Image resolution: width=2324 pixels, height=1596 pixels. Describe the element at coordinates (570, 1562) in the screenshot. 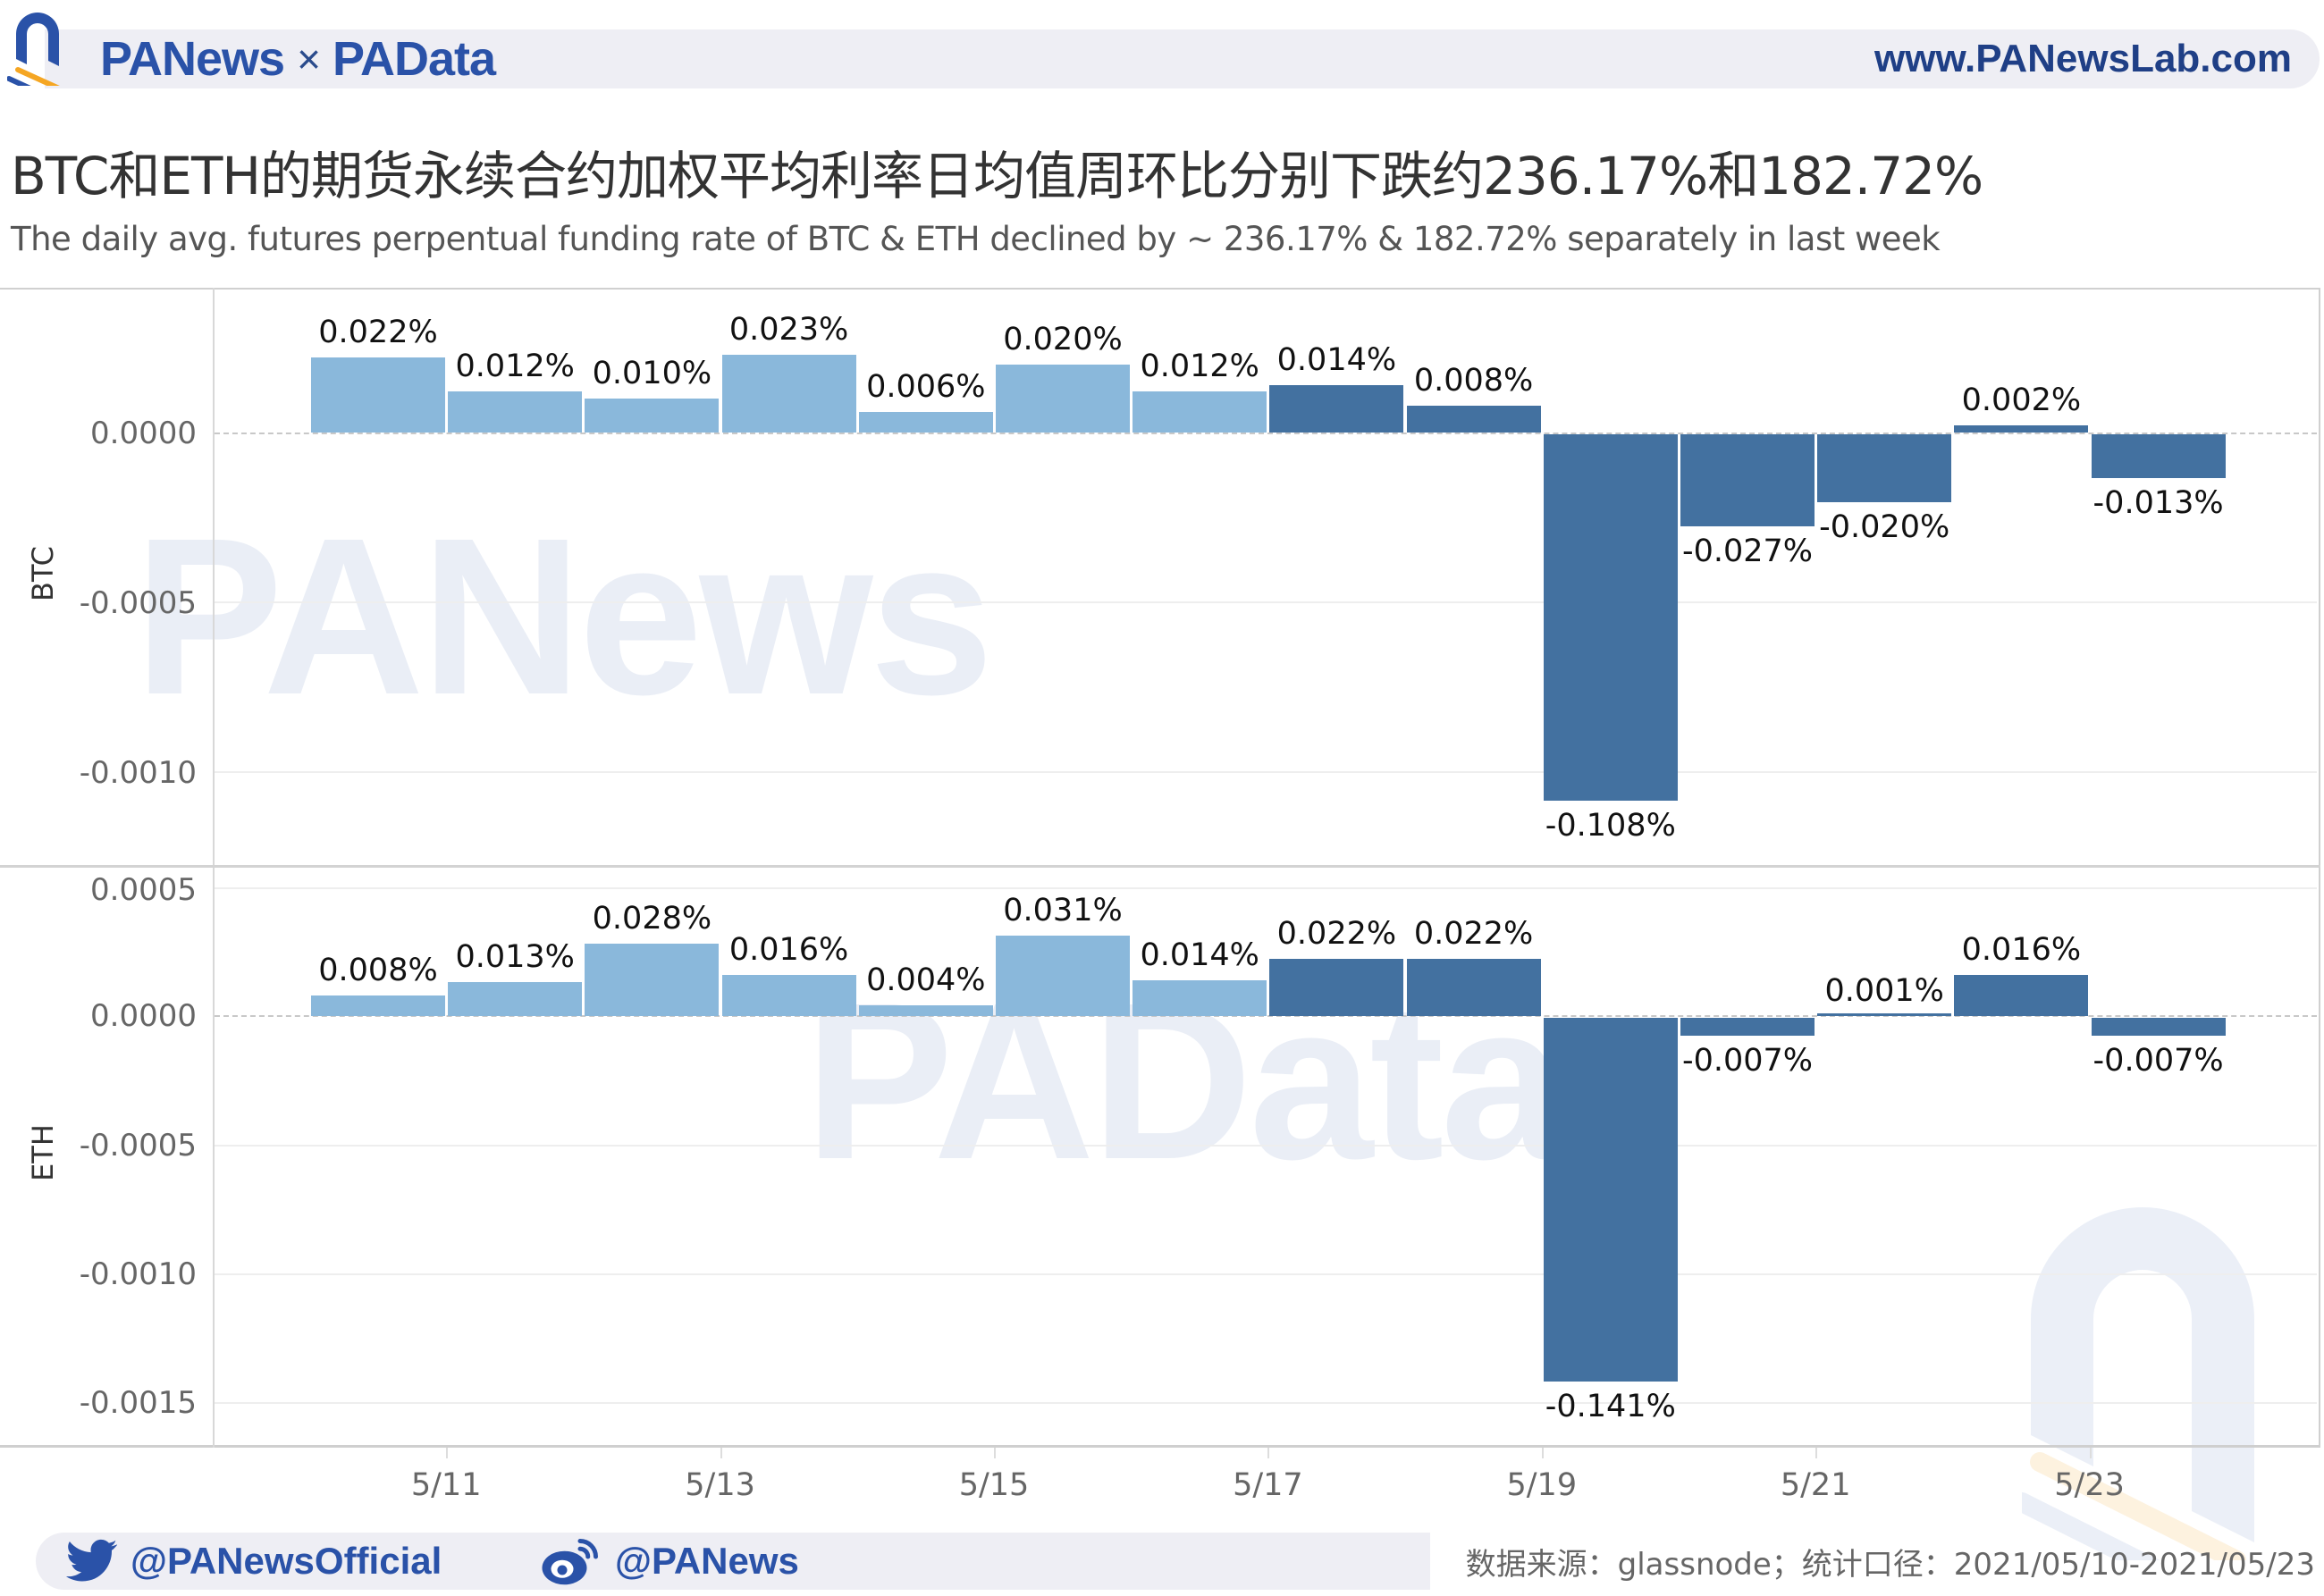

I see `weibo-icon` at that location.